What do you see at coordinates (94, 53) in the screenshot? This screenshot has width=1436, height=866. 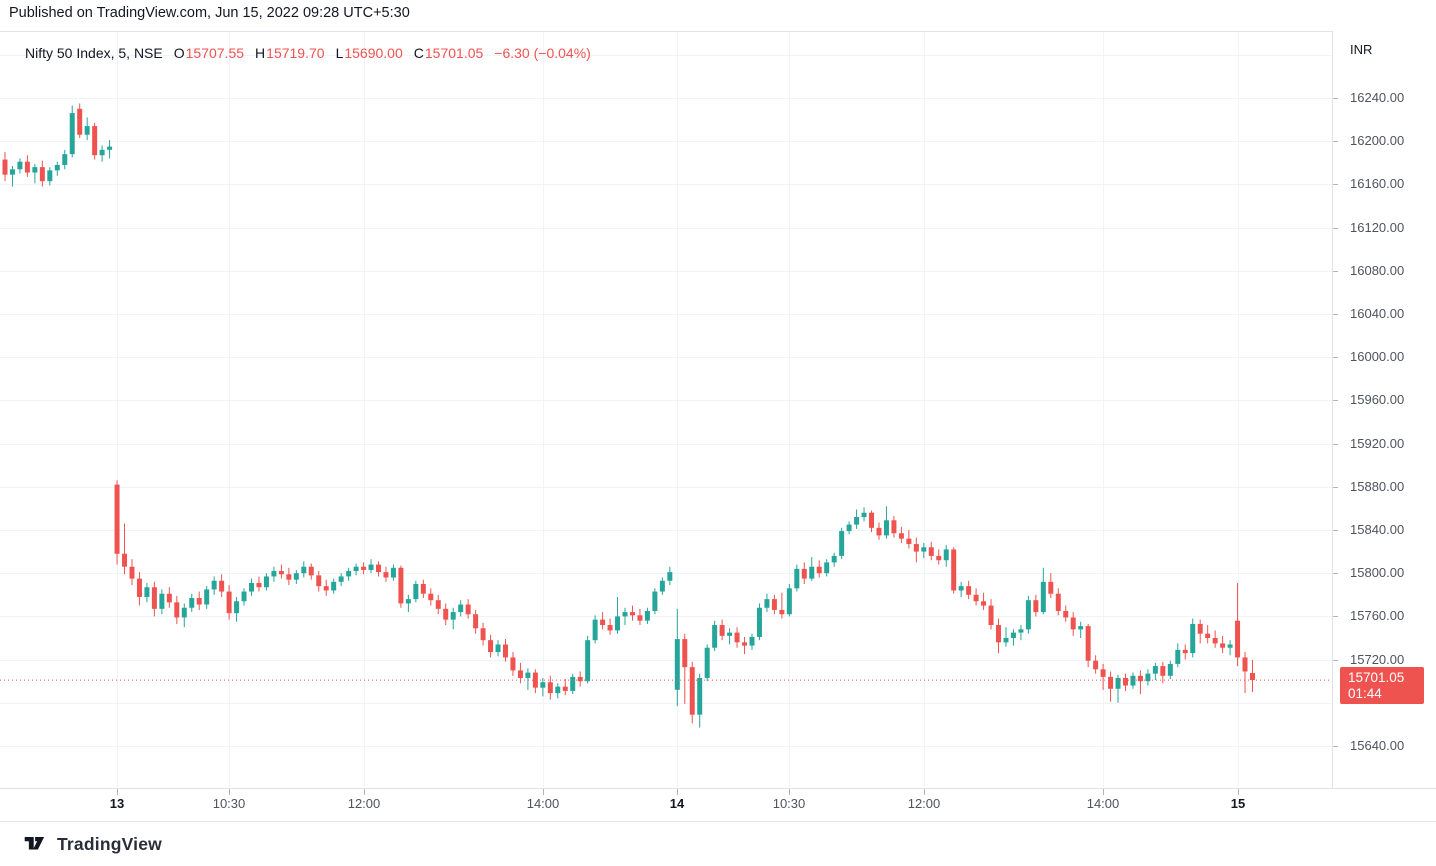 I see `symbol-title: Nifty 50 Index, 5, NSE` at bounding box center [94, 53].